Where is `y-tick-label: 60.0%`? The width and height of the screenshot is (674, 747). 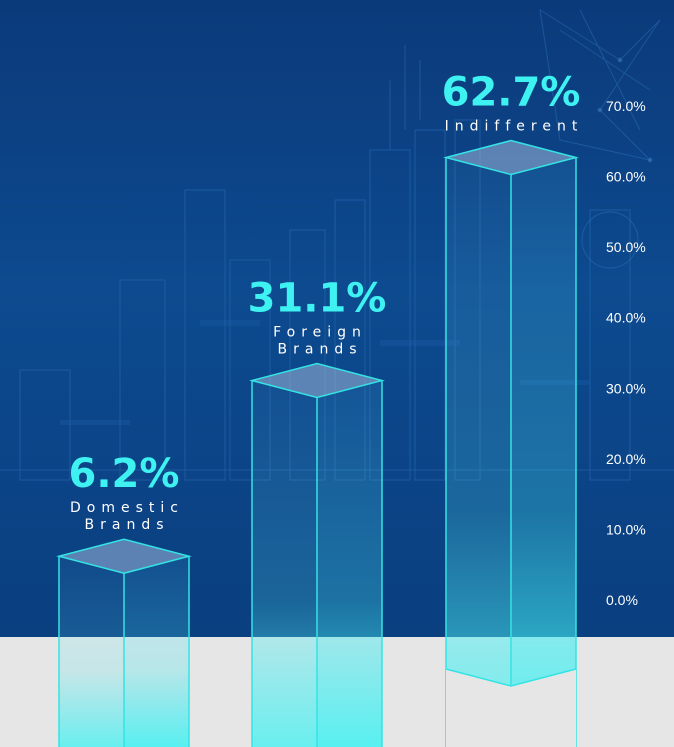 y-tick-label: 60.0% is located at coordinates (626, 177).